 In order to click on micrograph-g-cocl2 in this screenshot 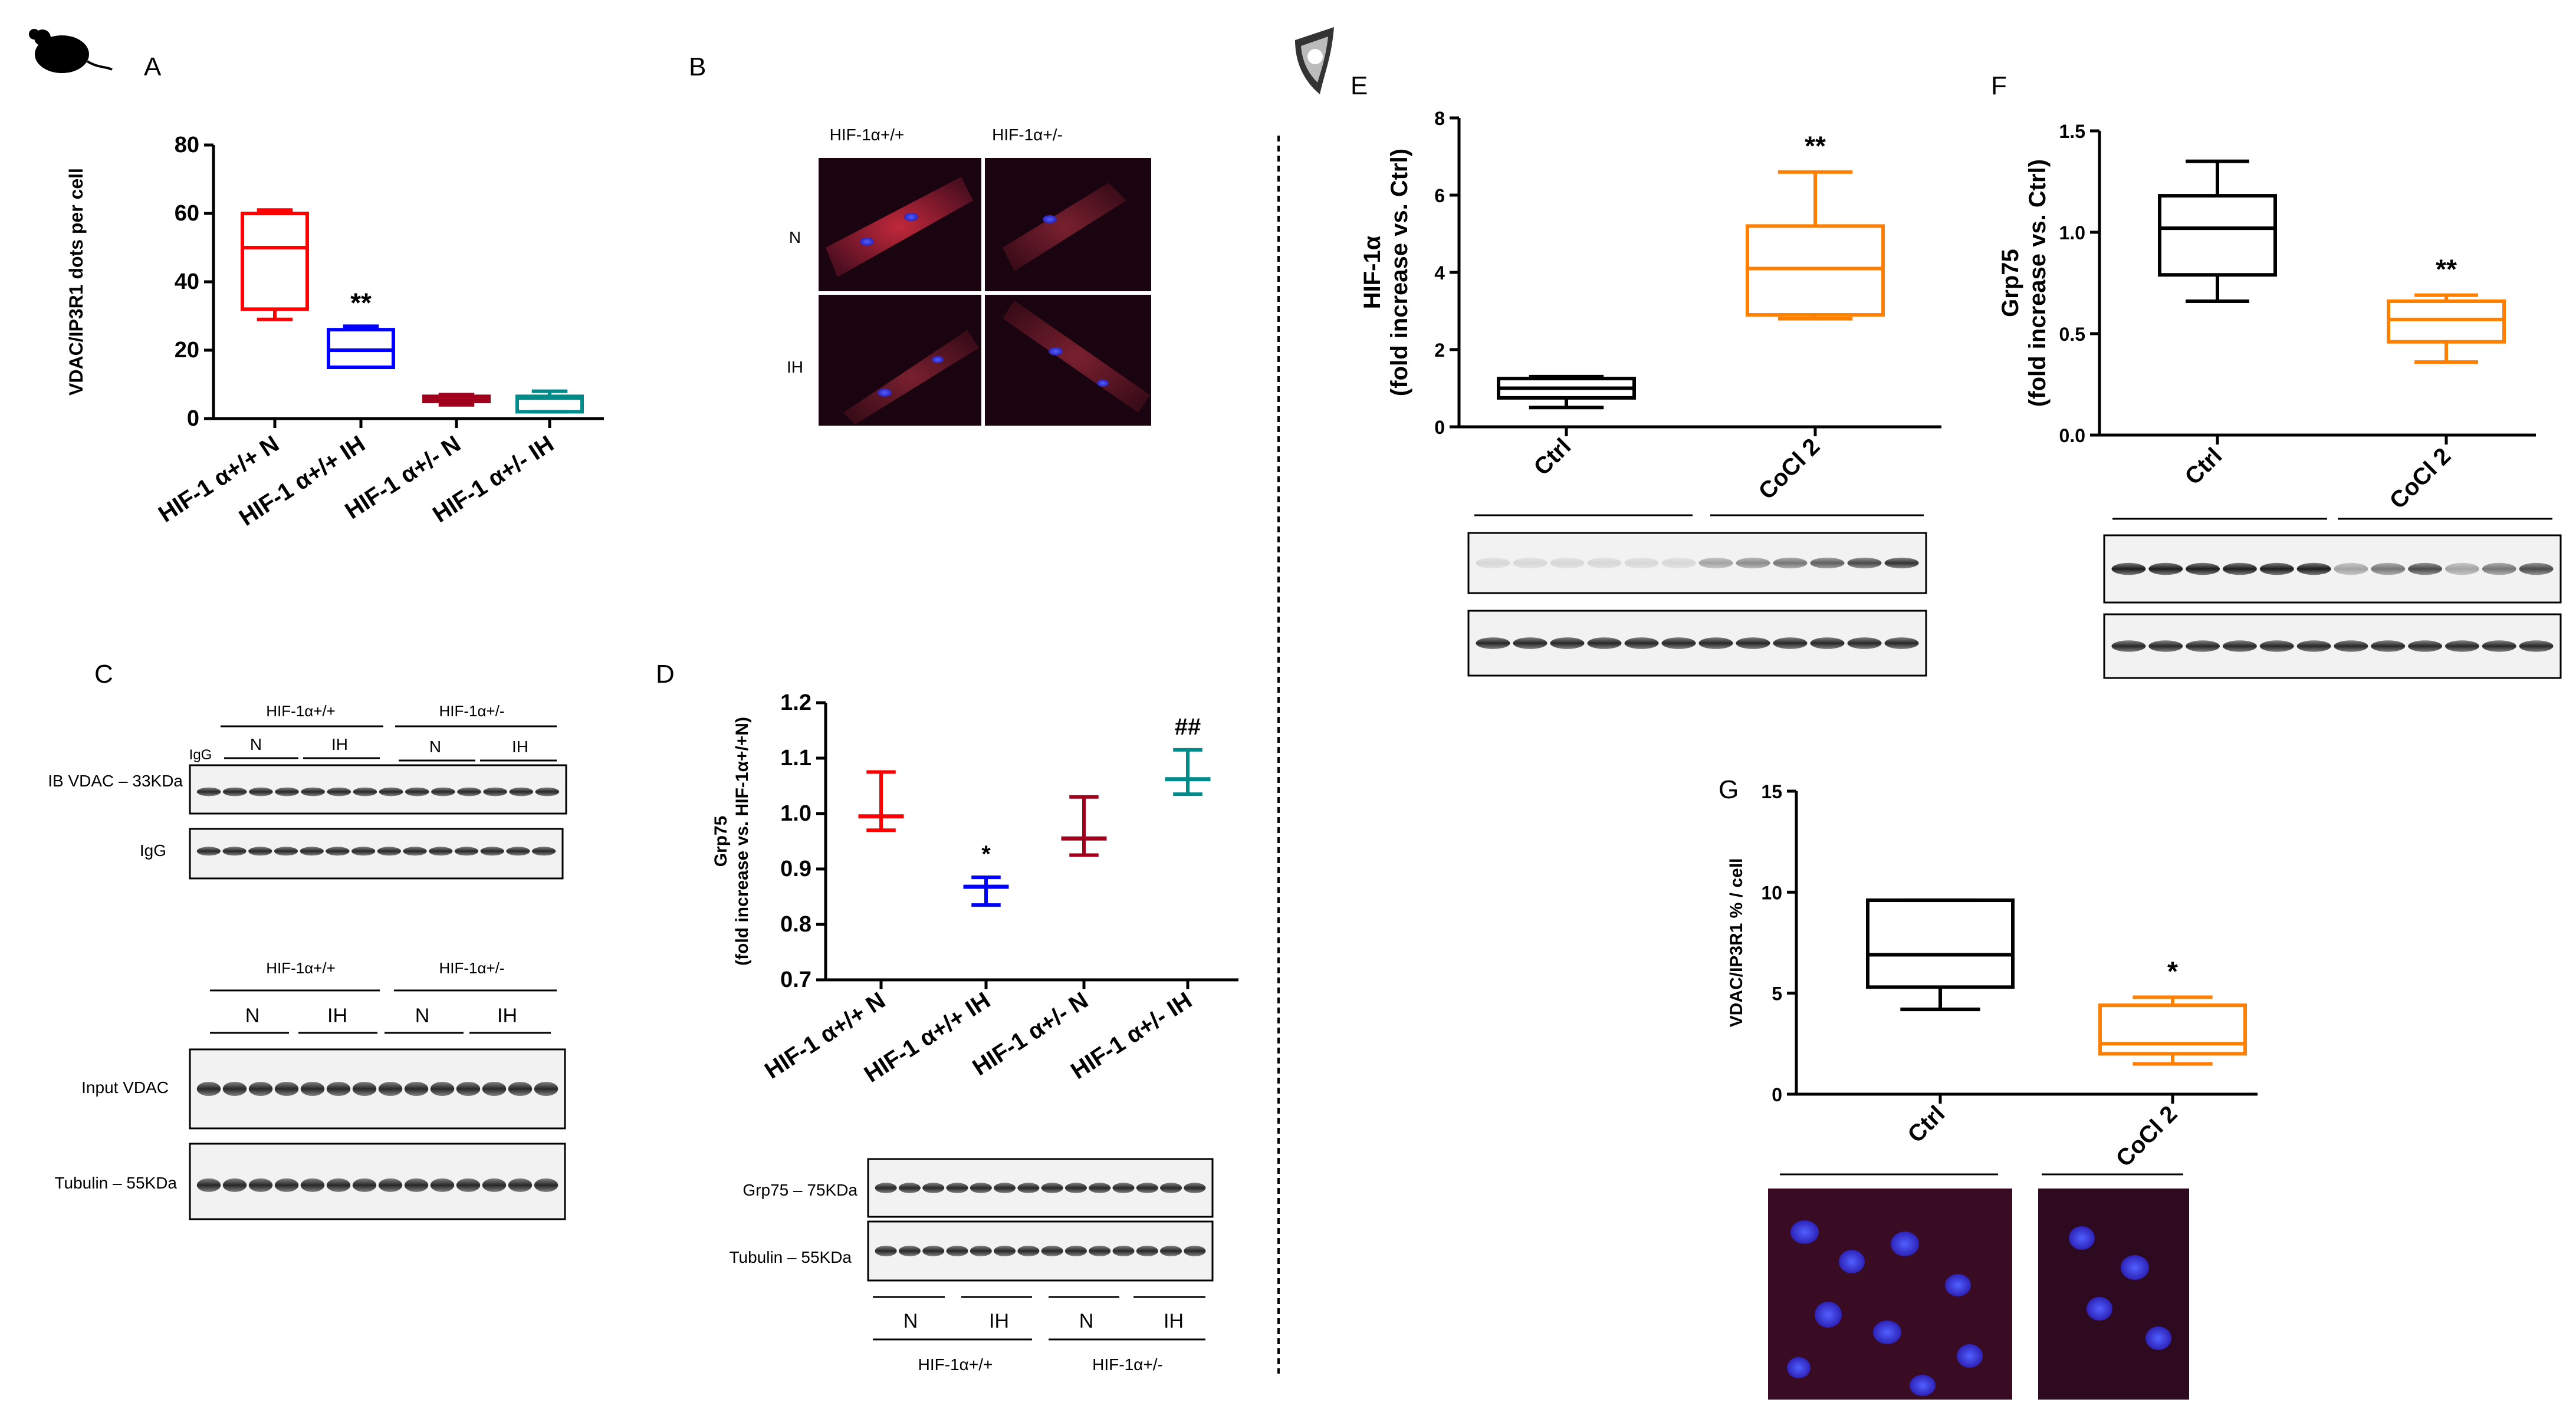, I will do `click(2113, 1294)`.